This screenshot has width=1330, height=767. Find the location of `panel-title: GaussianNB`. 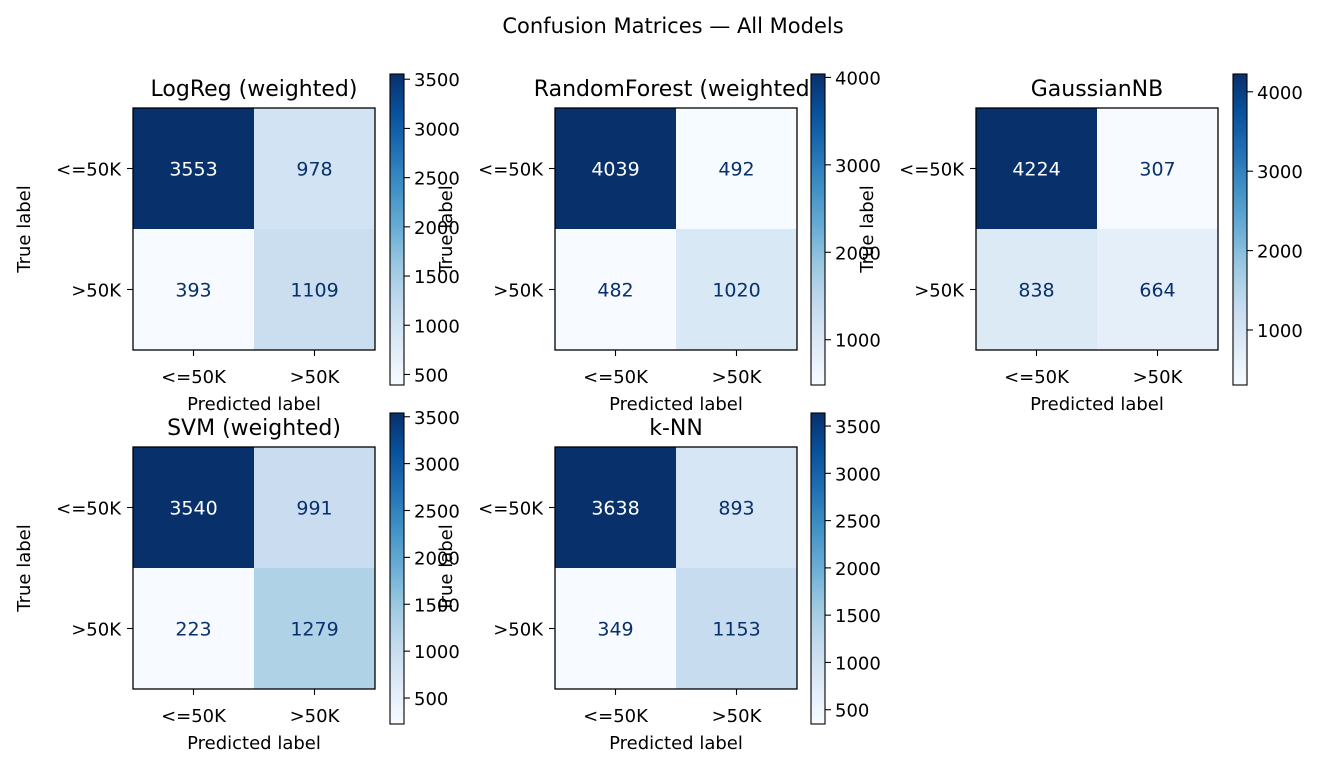

panel-title: GaussianNB is located at coordinates (1097, 89).